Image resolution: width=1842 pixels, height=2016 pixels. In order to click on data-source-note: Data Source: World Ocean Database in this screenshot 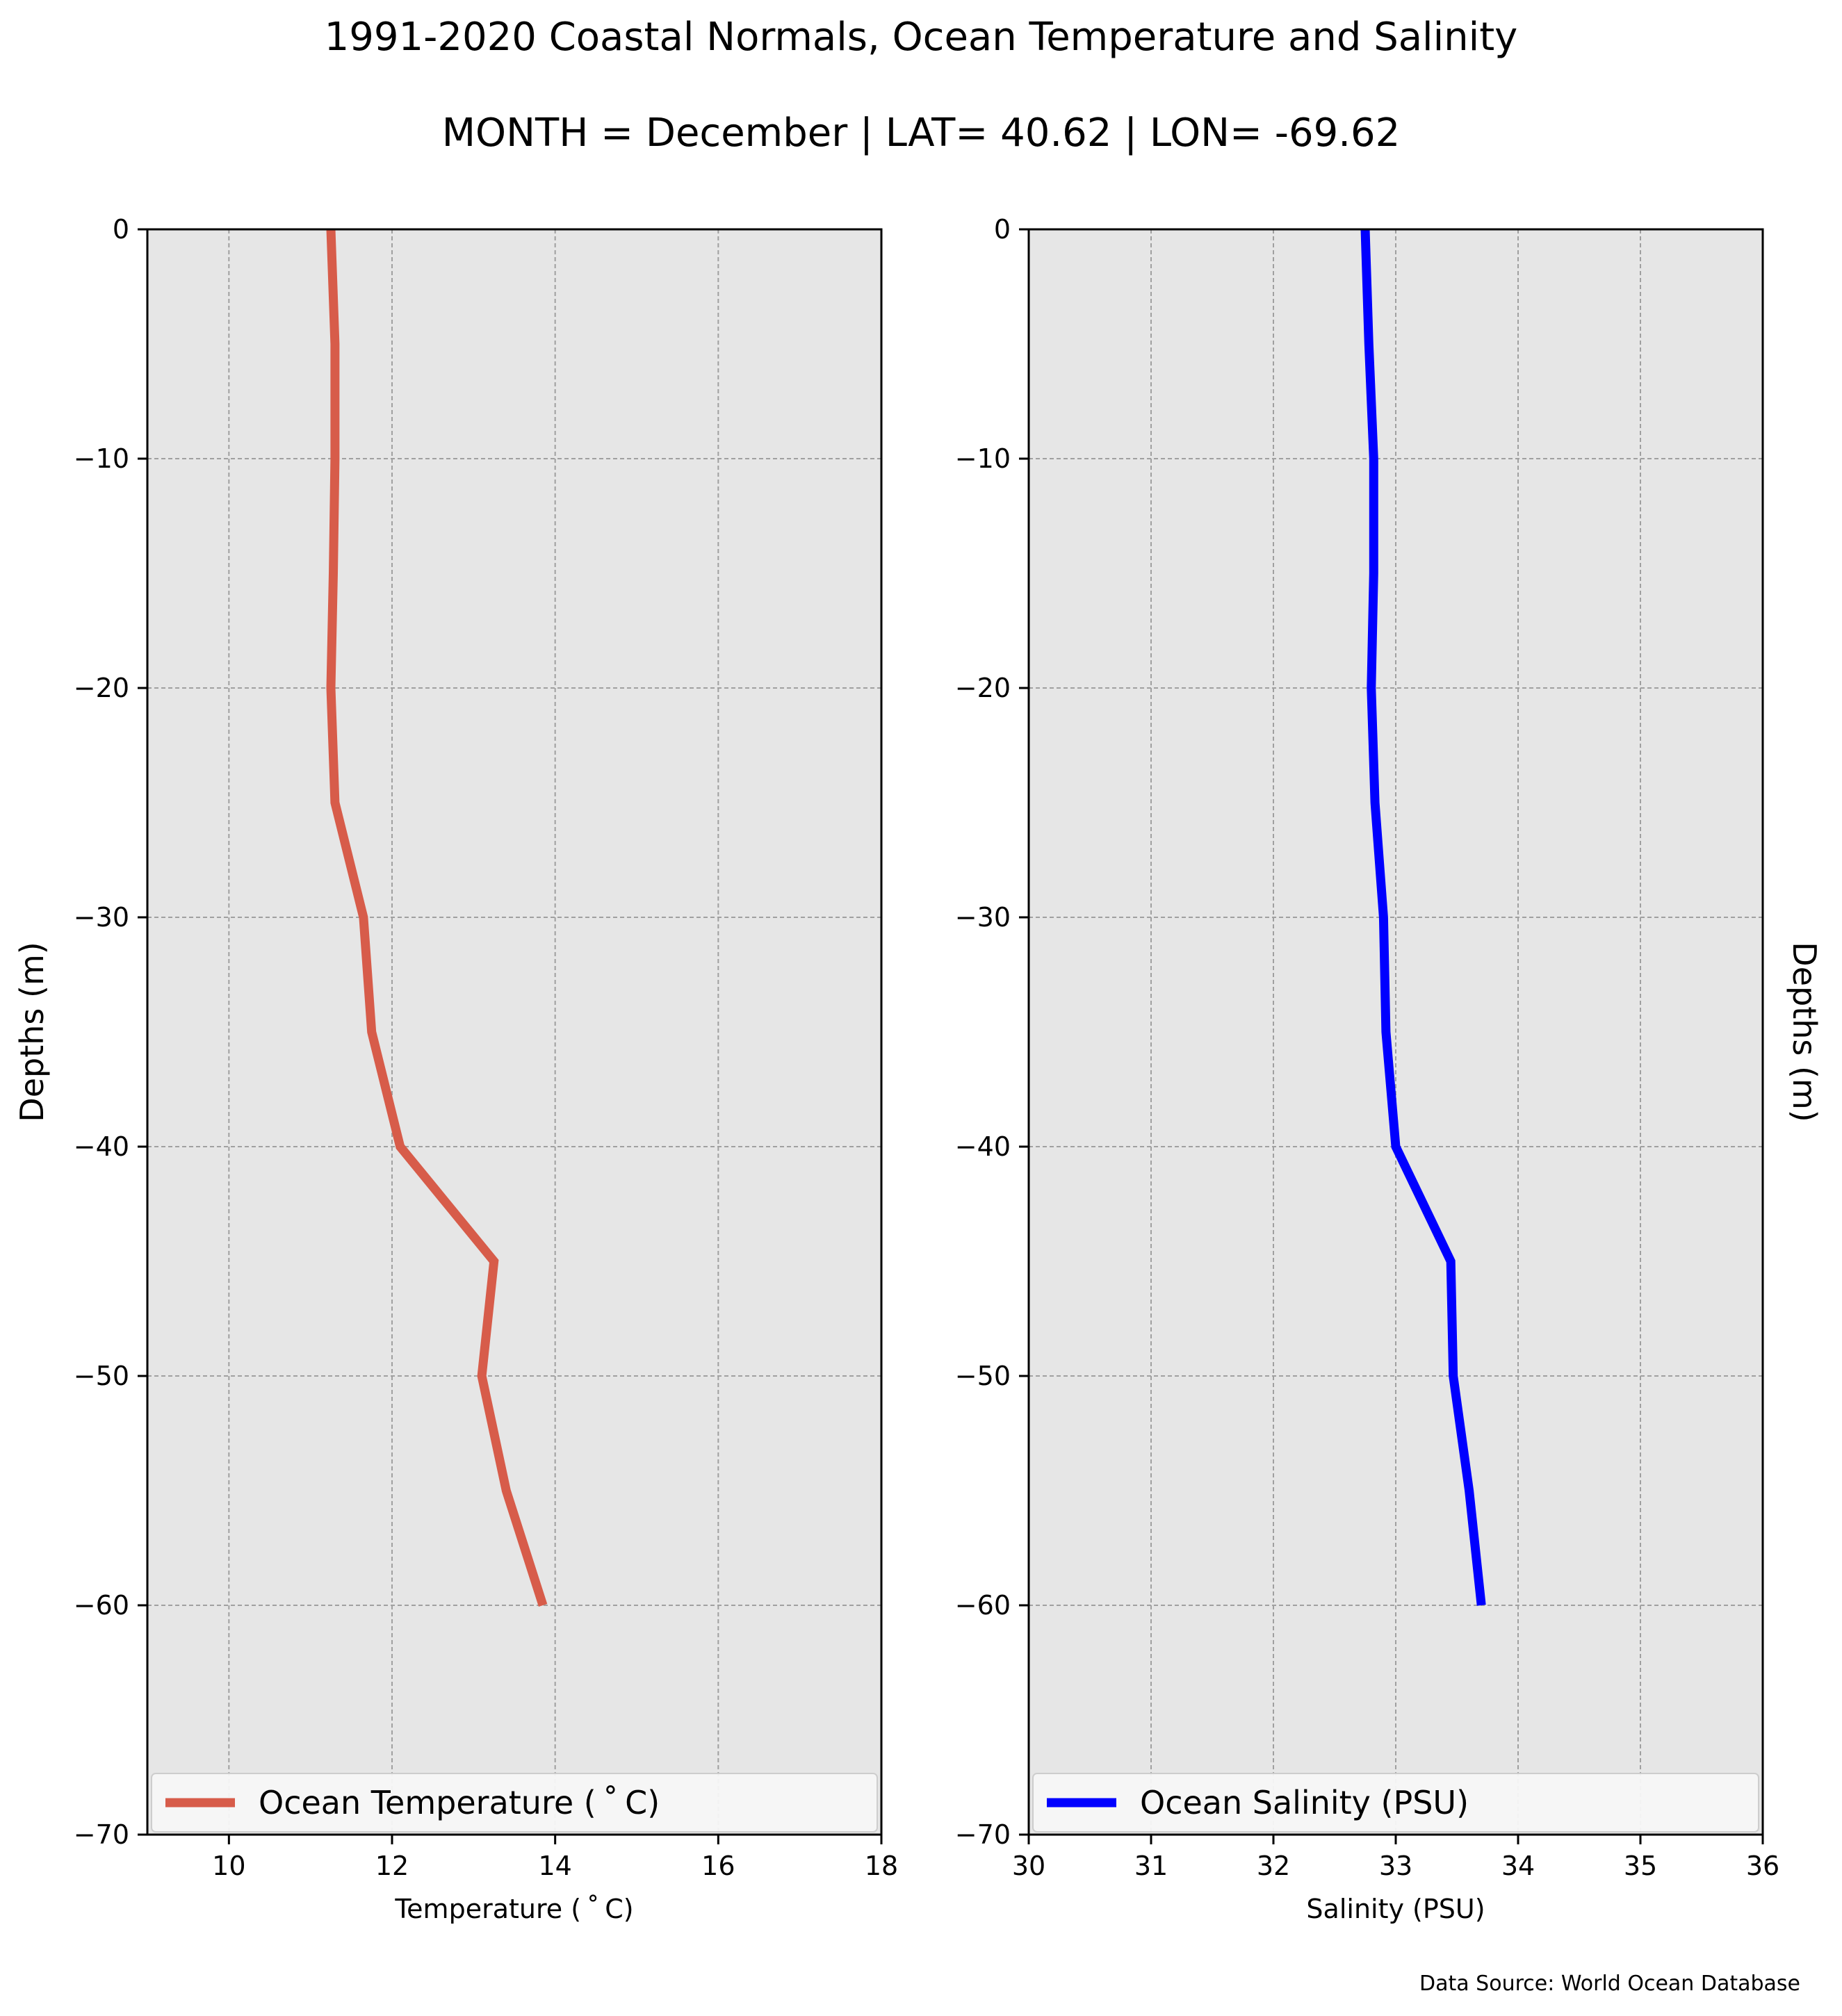, I will do `click(1609, 1984)`.